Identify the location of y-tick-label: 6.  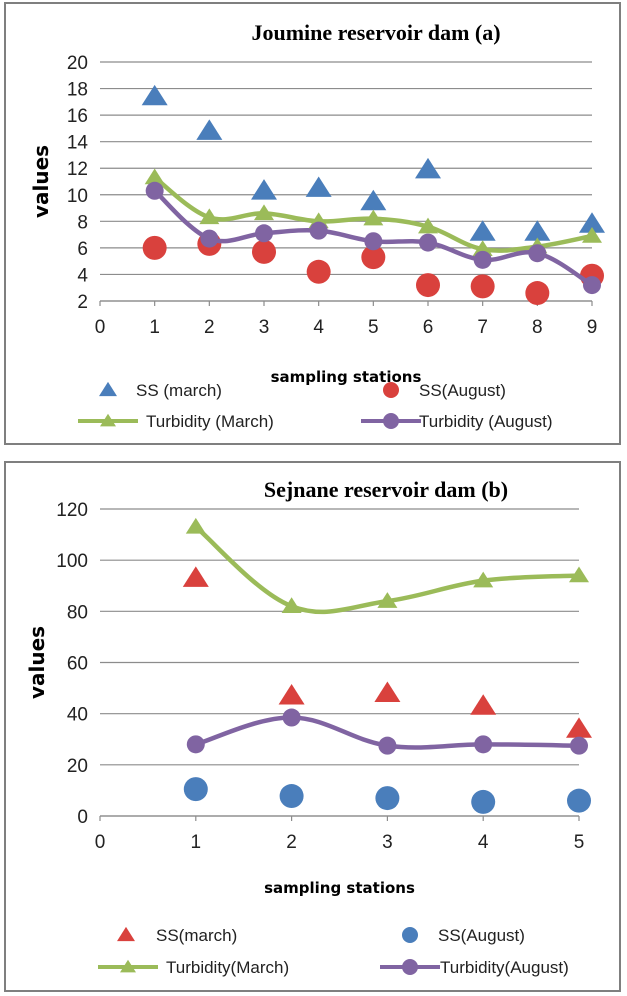
(82, 249).